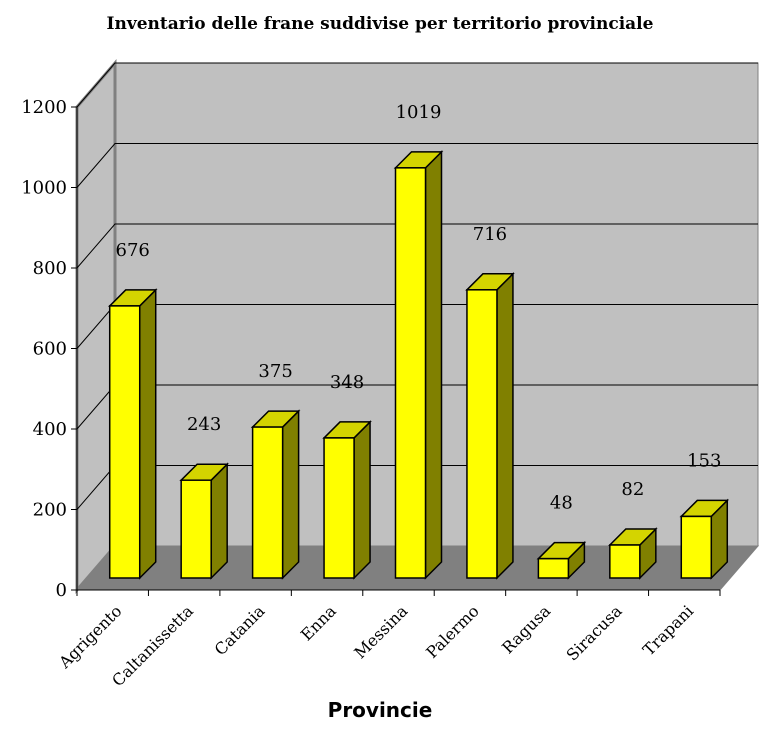  Describe the element at coordinates (380, 631) in the screenshot. I see `x-tick-label: Messina` at that location.